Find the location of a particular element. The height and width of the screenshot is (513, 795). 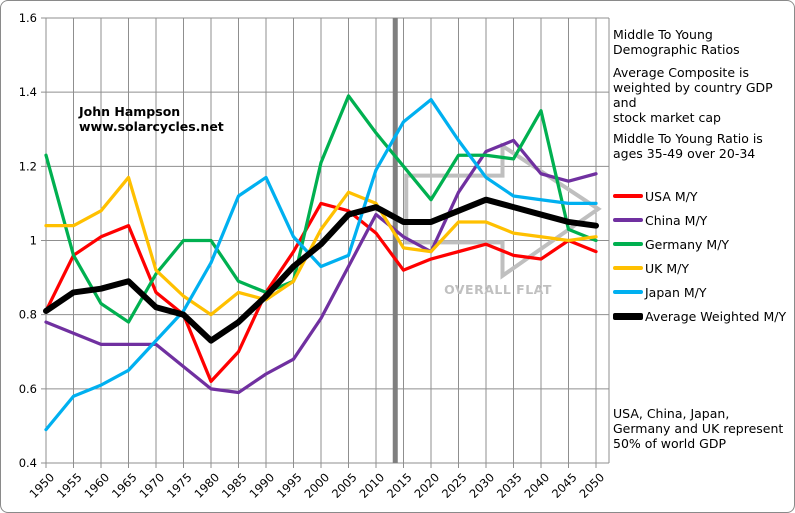

legend-label: Germany M/Y is located at coordinates (687, 244).